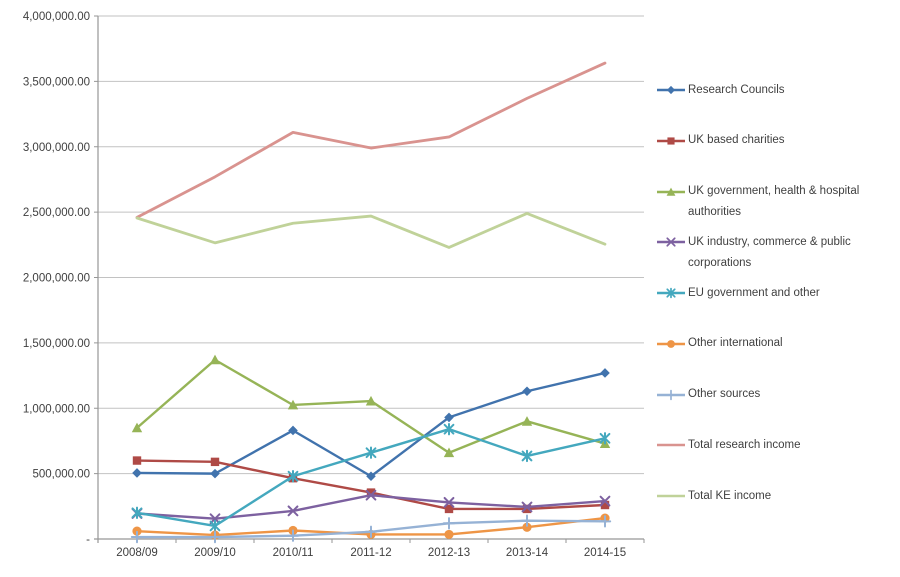  Describe the element at coordinates (88, 540) in the screenshot. I see `y-axis-tick-label: -` at that location.